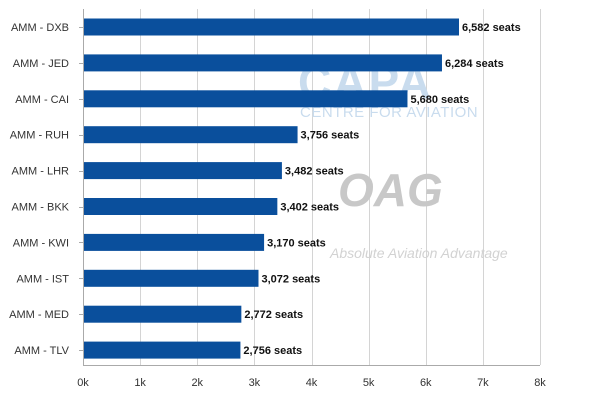 This screenshot has width=600, height=405. I want to click on category-label: AMM - JED, so click(41, 64).